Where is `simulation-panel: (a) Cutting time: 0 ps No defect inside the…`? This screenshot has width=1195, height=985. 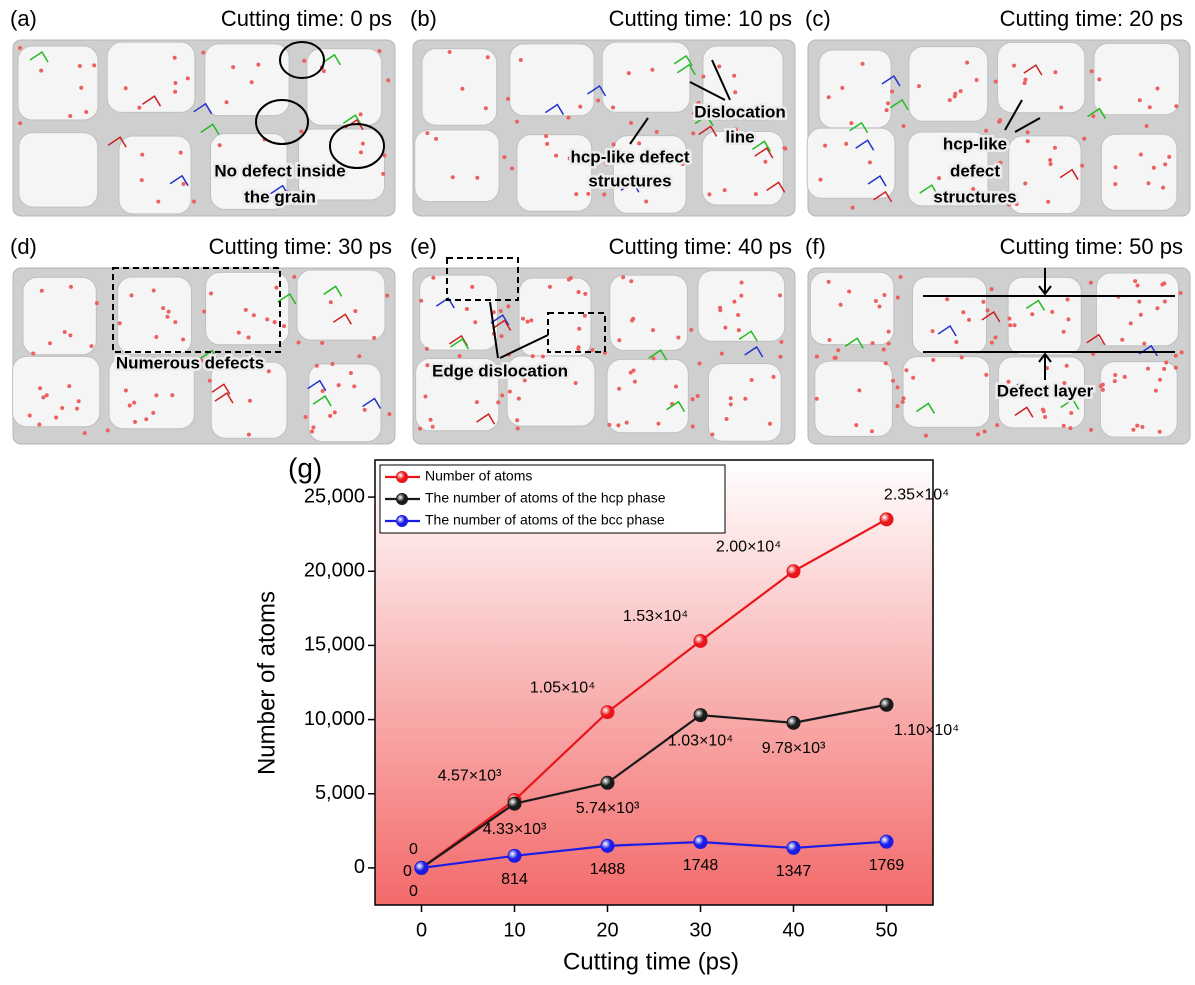
simulation-panel: (a) Cutting time: 0 ps No defect inside the… is located at coordinates (203, 111).